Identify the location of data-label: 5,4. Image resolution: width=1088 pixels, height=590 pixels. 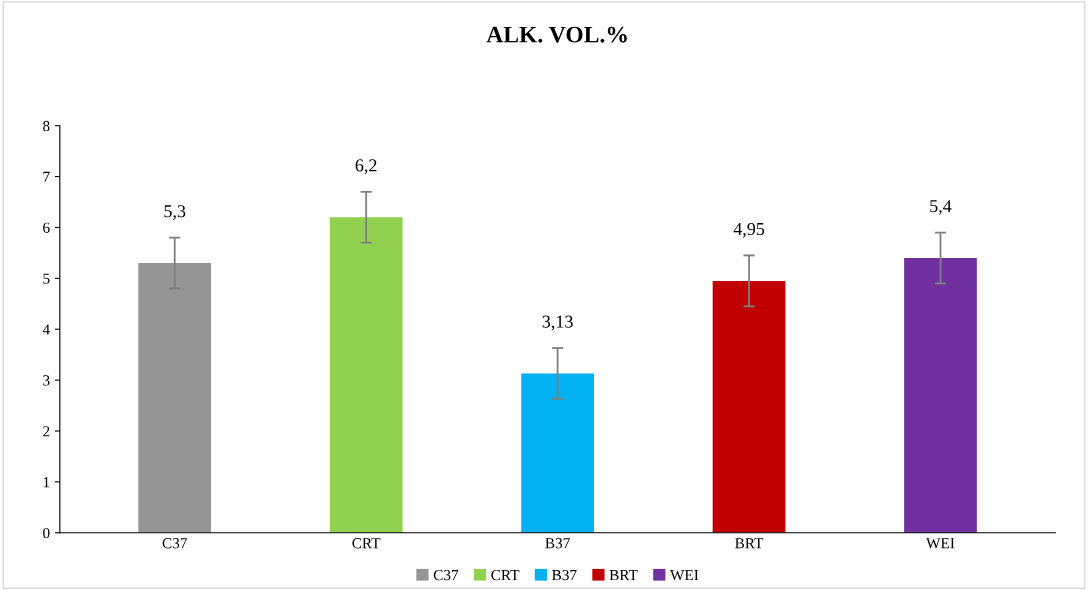
(941, 207).